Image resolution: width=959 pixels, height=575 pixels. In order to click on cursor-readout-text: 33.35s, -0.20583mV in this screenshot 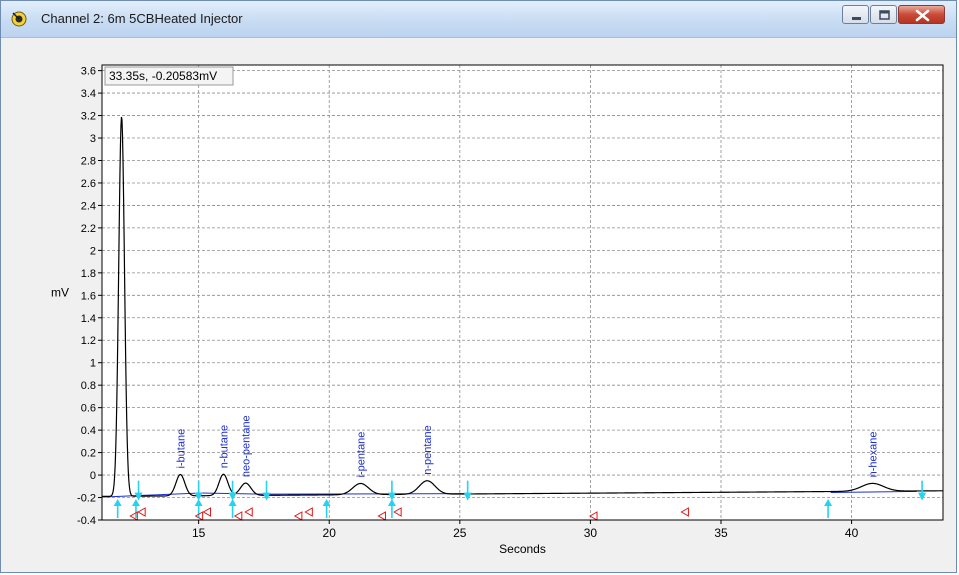, I will do `click(163, 76)`.